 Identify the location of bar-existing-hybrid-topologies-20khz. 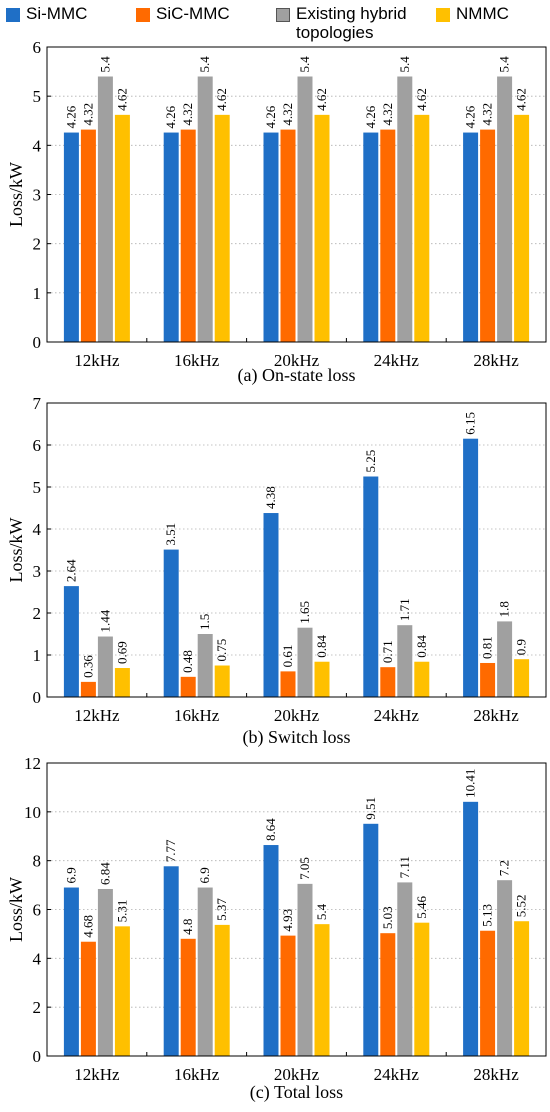
(305, 209).